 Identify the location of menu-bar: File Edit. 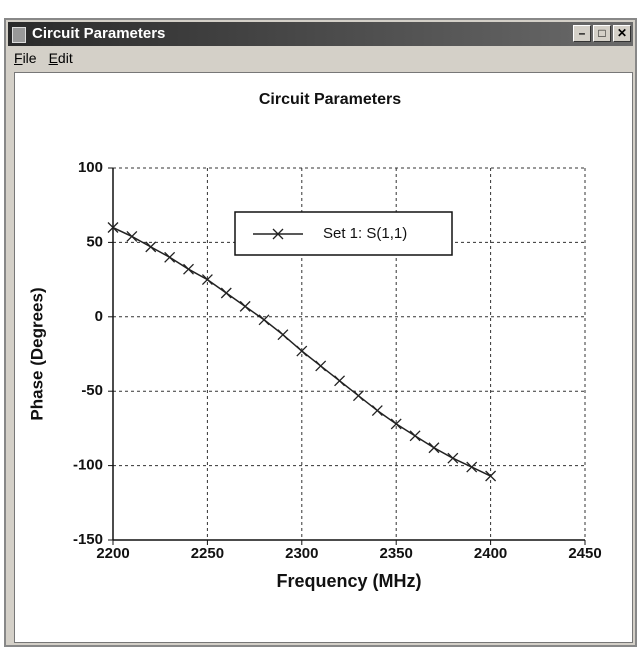
(320, 58).